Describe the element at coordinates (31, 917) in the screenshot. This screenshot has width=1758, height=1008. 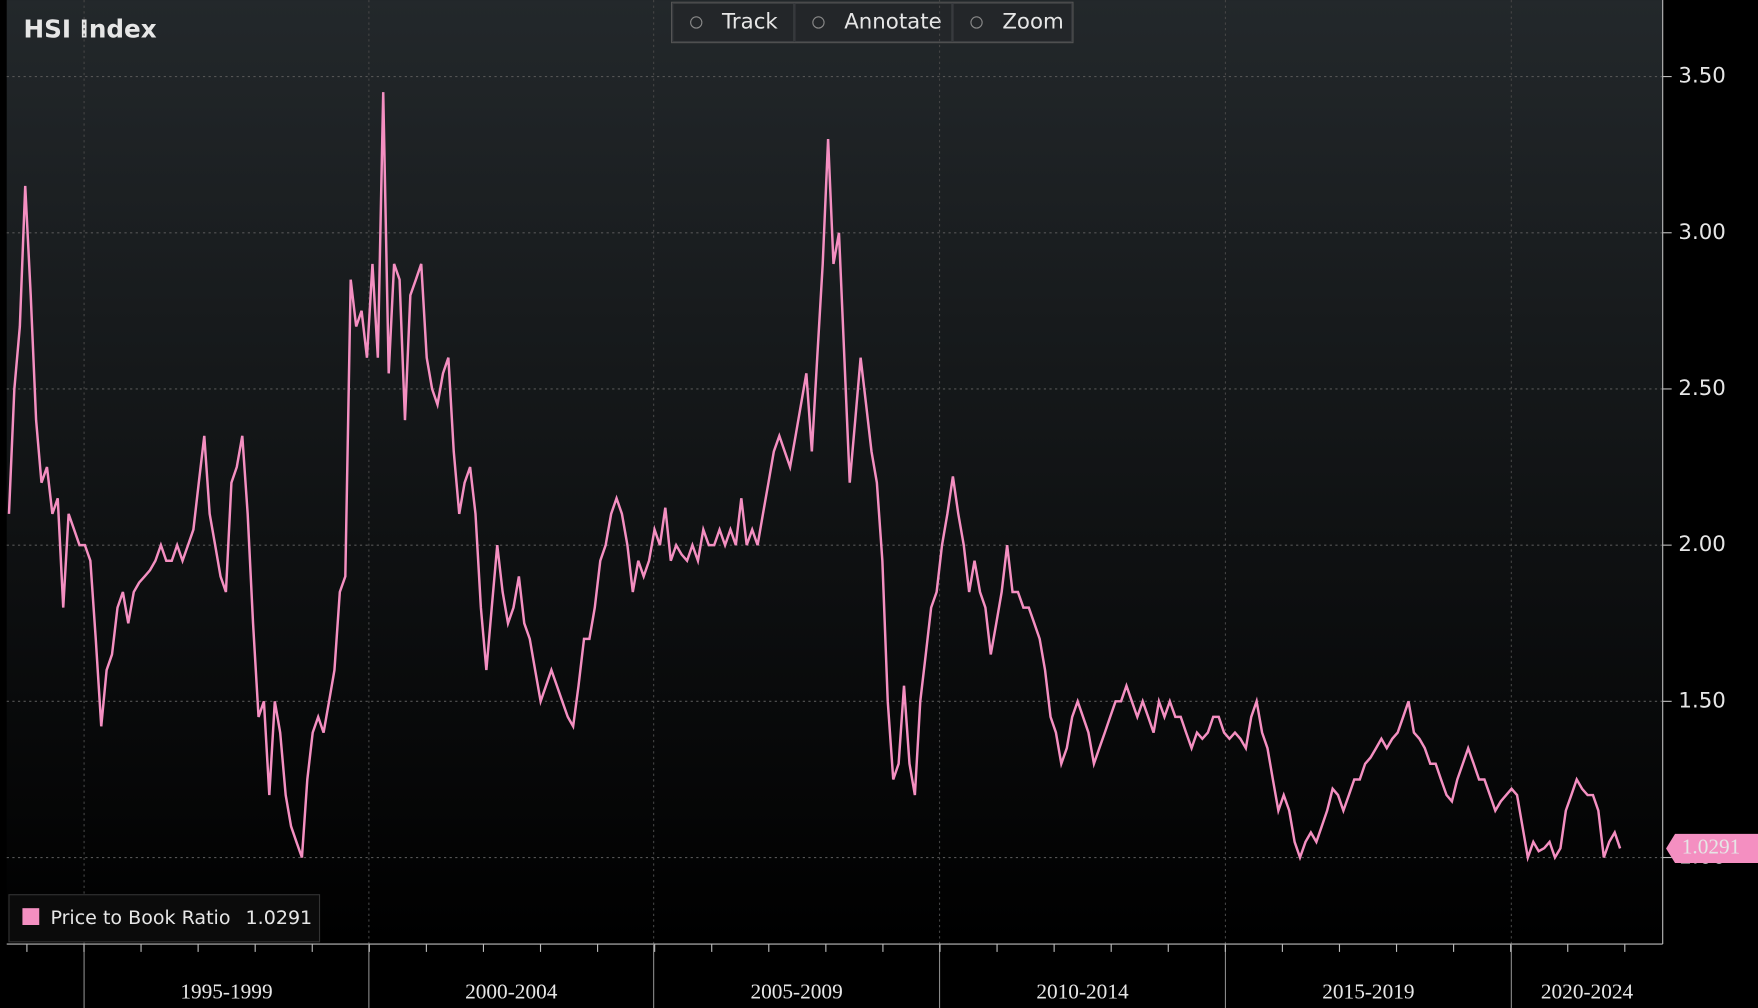
I see `legend-swatch` at that location.